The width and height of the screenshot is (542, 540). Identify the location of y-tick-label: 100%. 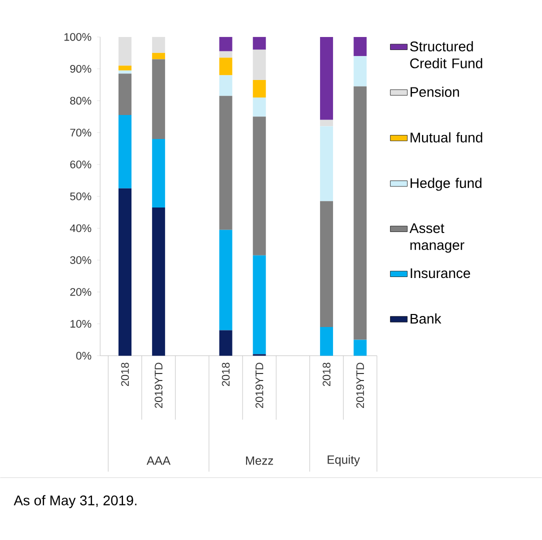
(78, 37).